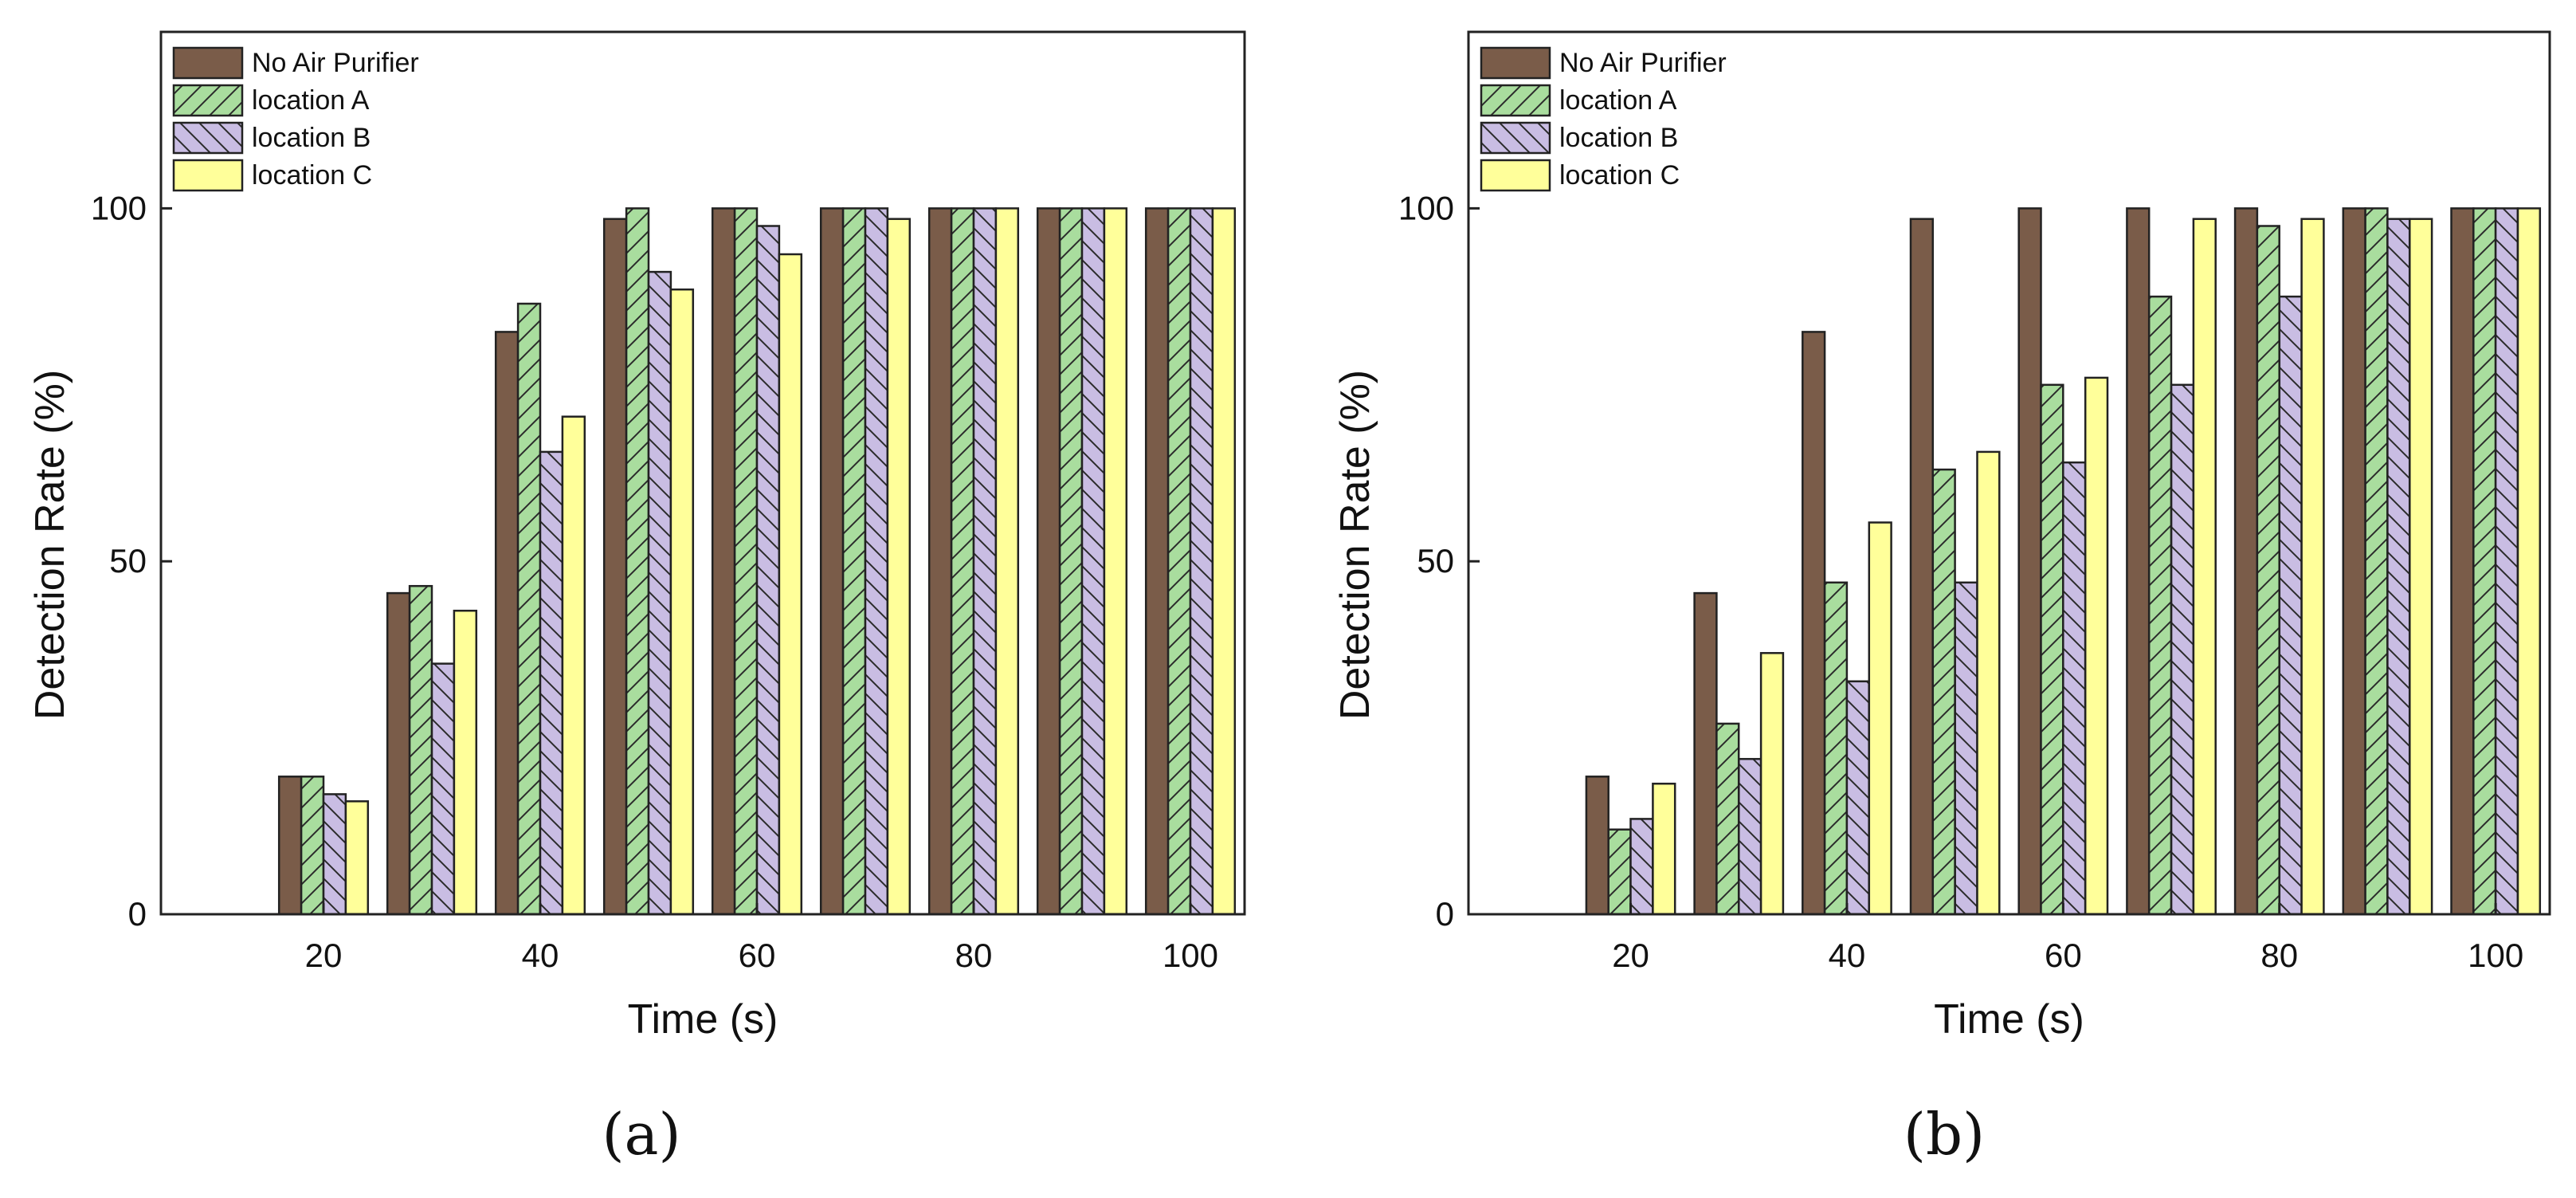  I want to click on chart2-xtick-label-40: 40, so click(1847, 955).